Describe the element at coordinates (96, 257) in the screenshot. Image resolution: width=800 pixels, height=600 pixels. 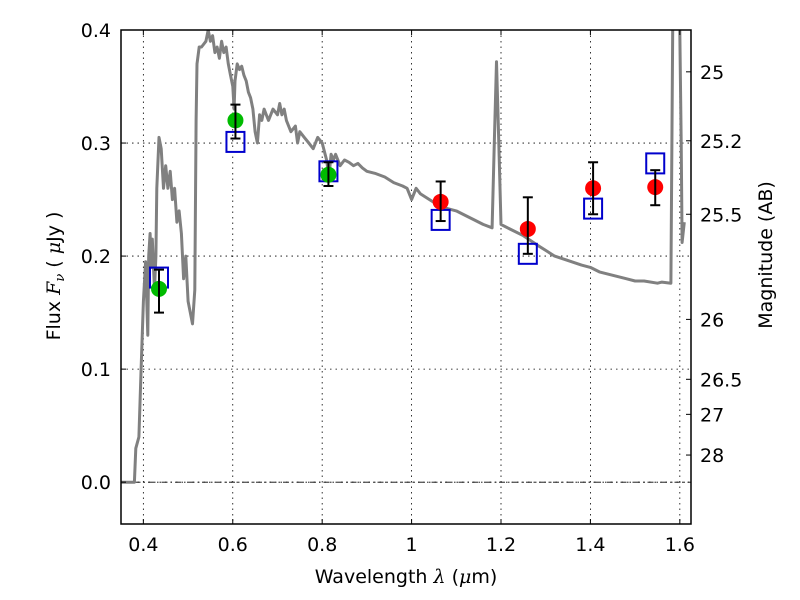
I see `y-tick-label: 0.2` at that location.